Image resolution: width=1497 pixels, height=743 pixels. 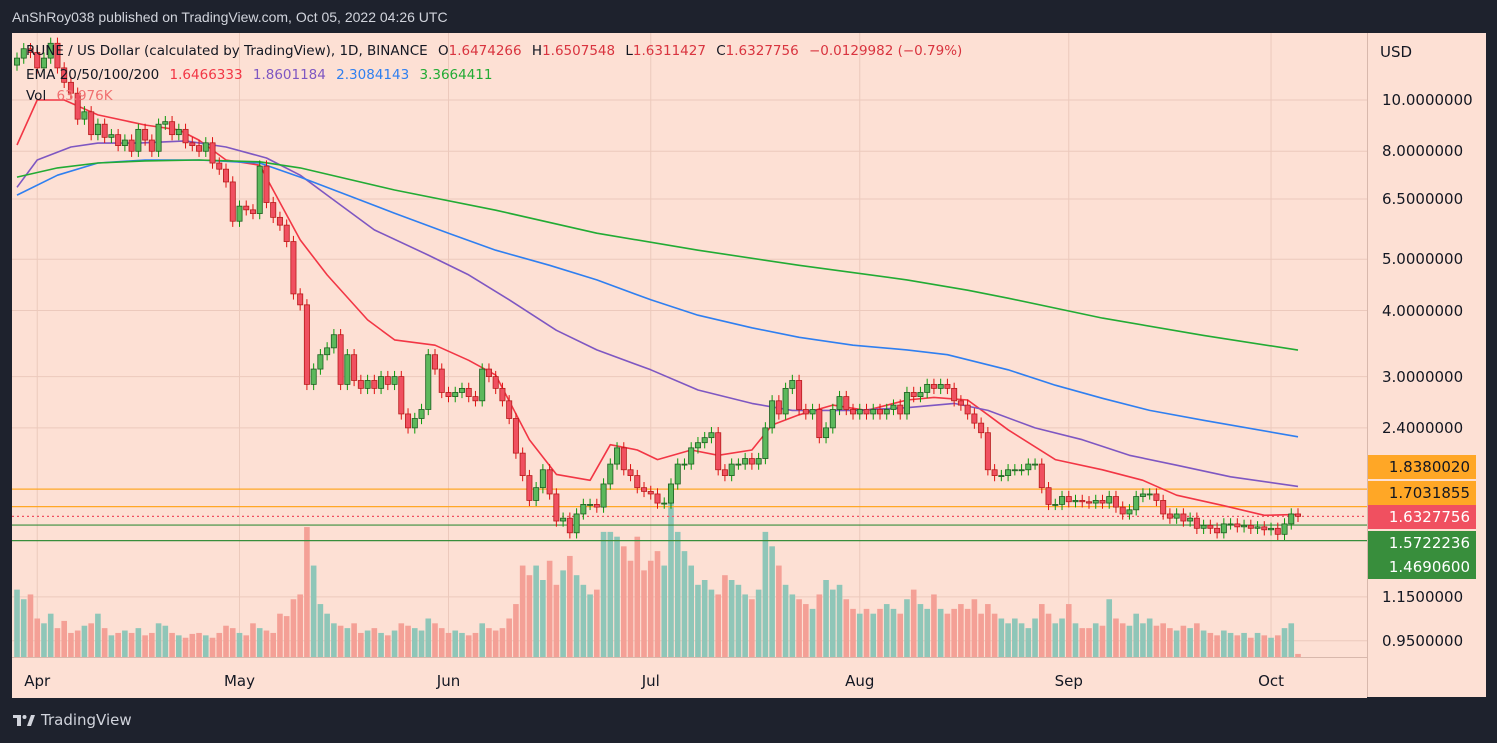 What do you see at coordinates (1423, 151) in the screenshot?
I see `price-tick-label: 8.0000000` at bounding box center [1423, 151].